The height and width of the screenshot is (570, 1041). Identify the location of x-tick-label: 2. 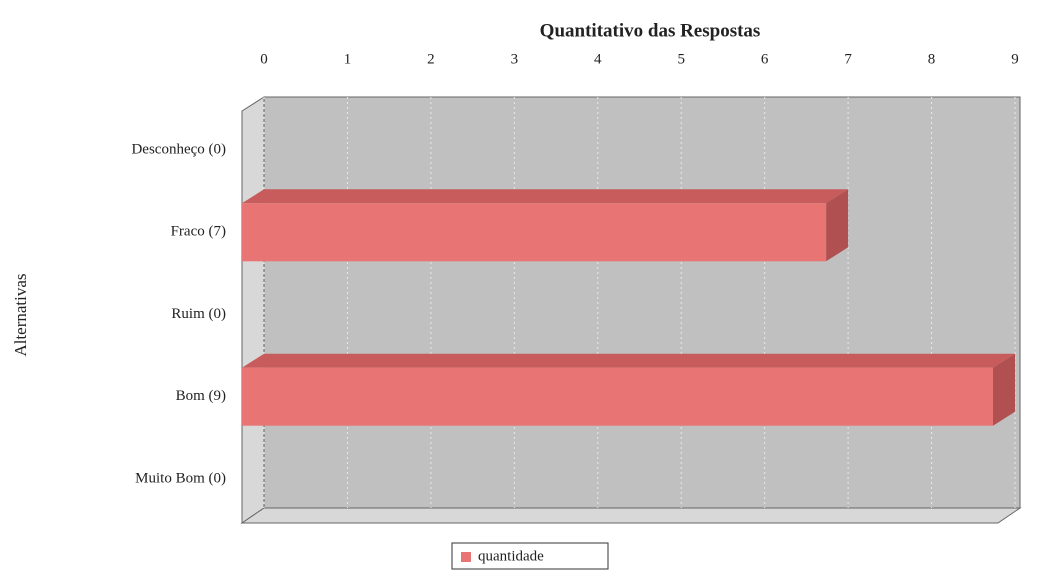
(431, 59).